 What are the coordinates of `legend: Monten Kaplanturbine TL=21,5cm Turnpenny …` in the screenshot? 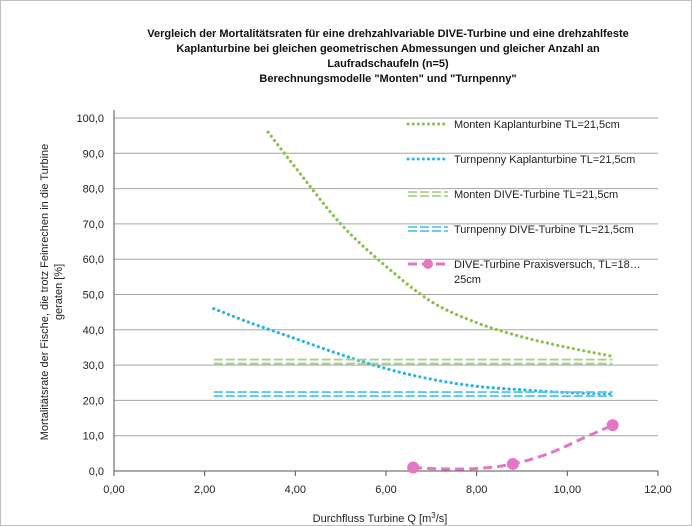 It's located at (523, 202).